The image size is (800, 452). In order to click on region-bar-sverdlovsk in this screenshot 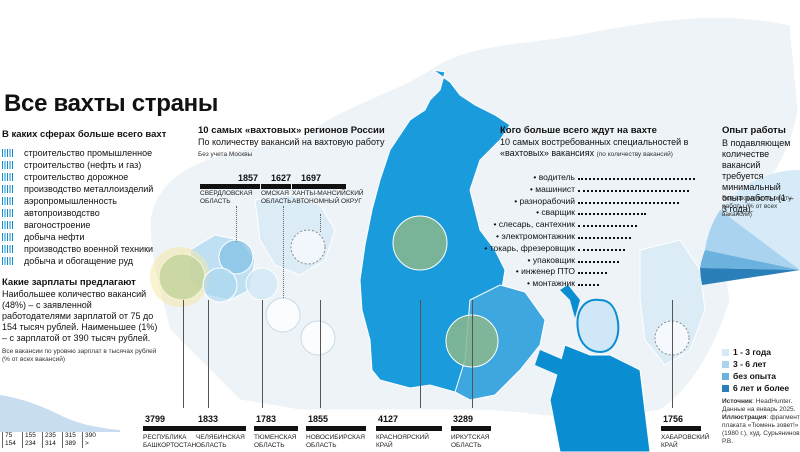, I will do `click(230, 186)`.